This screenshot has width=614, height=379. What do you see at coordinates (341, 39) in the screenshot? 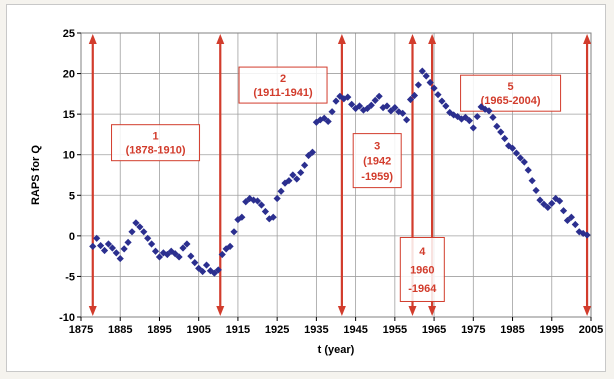
I see `arrow-head-up` at bounding box center [341, 39].